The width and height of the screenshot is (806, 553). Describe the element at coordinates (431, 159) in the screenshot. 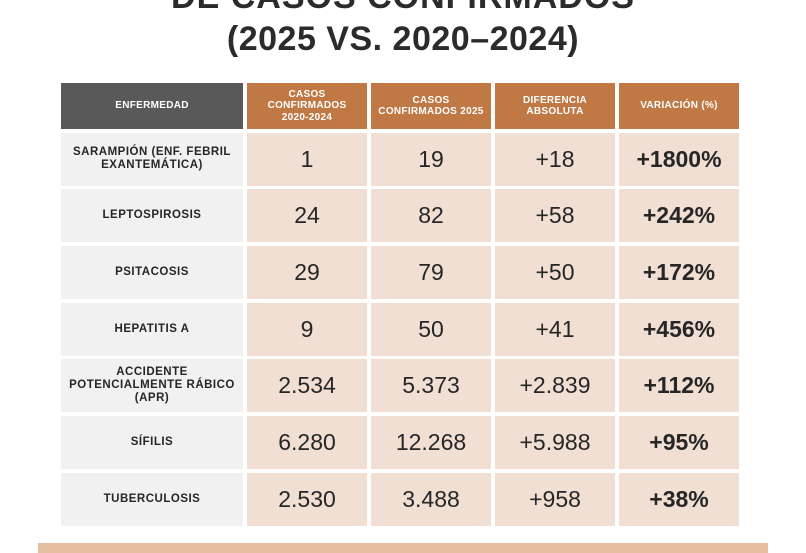

I see `cases-2025: 19` at that location.